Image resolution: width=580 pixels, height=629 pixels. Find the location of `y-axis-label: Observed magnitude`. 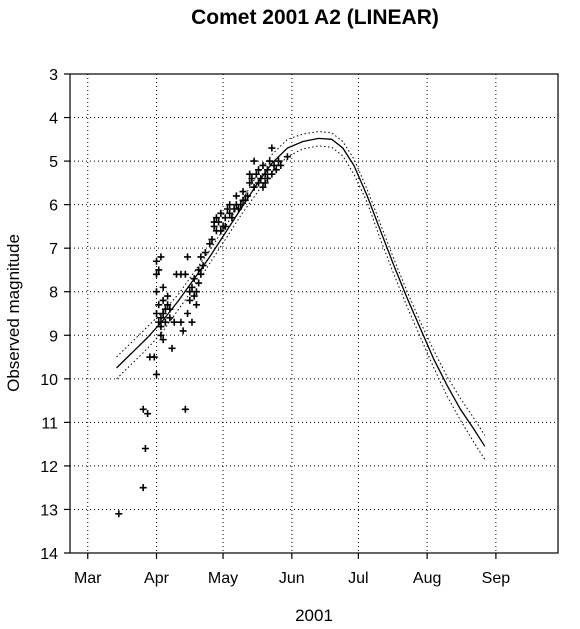

y-axis-label: Observed magnitude is located at coordinates (13, 313).